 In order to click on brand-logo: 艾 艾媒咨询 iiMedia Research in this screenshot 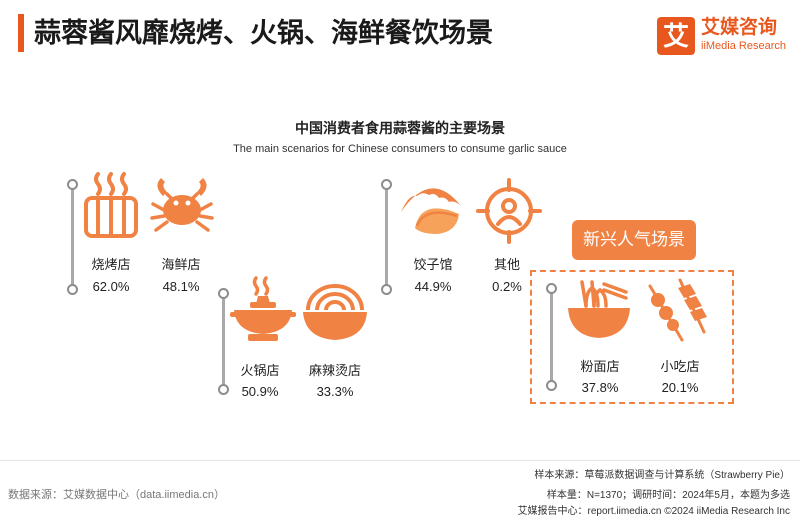, I will do `click(727, 39)`.